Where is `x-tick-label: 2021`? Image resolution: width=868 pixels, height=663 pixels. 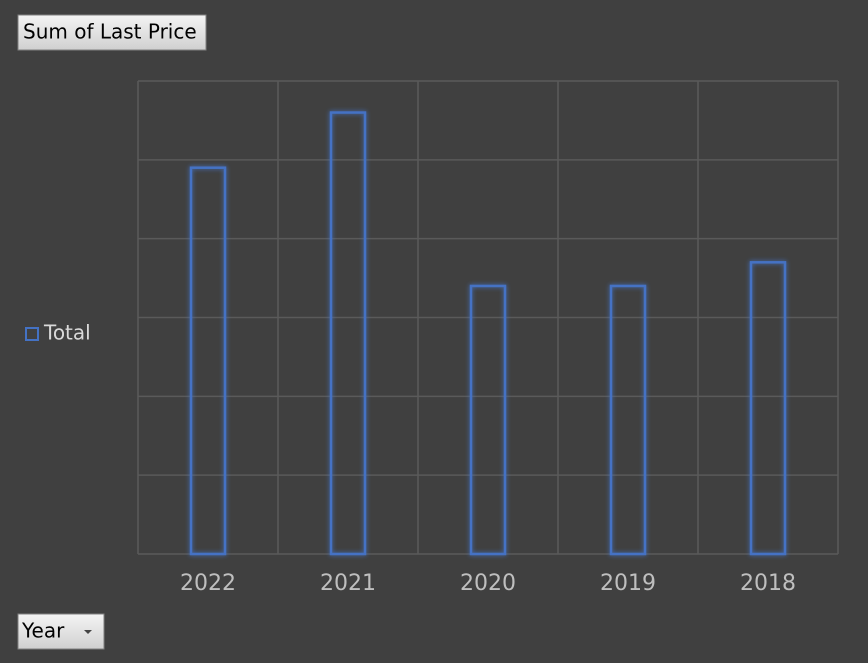 x-tick-label: 2021 is located at coordinates (348, 583).